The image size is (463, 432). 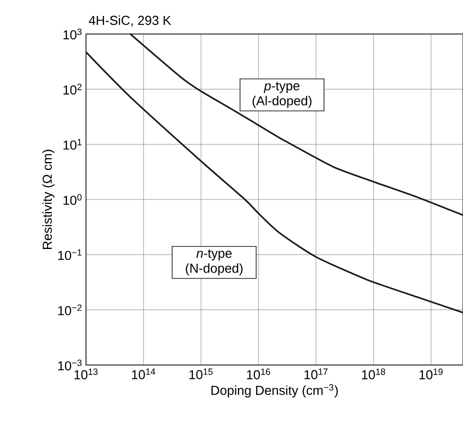 What do you see at coordinates (86, 374) in the screenshot?
I see `x-tick-label: 10$^{13}$` at bounding box center [86, 374].